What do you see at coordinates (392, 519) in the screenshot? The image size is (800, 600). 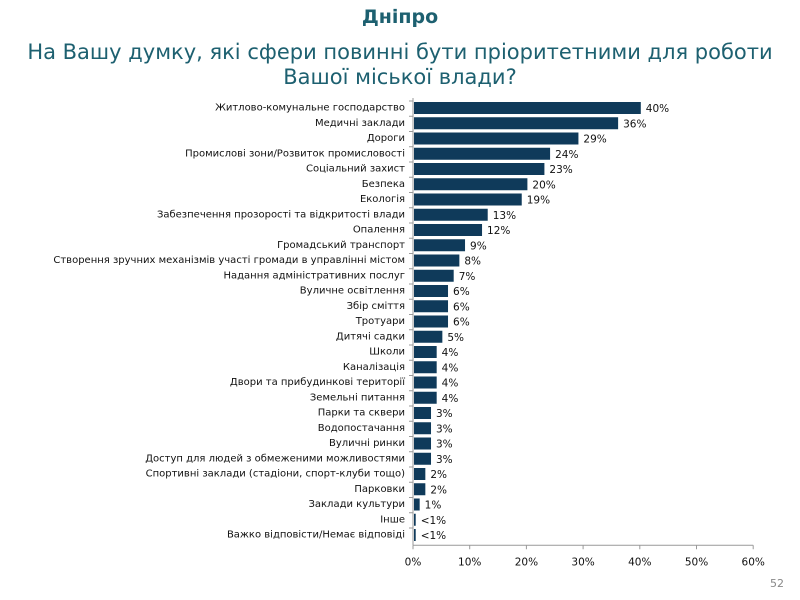 I see `category-label: Інше` at bounding box center [392, 519].